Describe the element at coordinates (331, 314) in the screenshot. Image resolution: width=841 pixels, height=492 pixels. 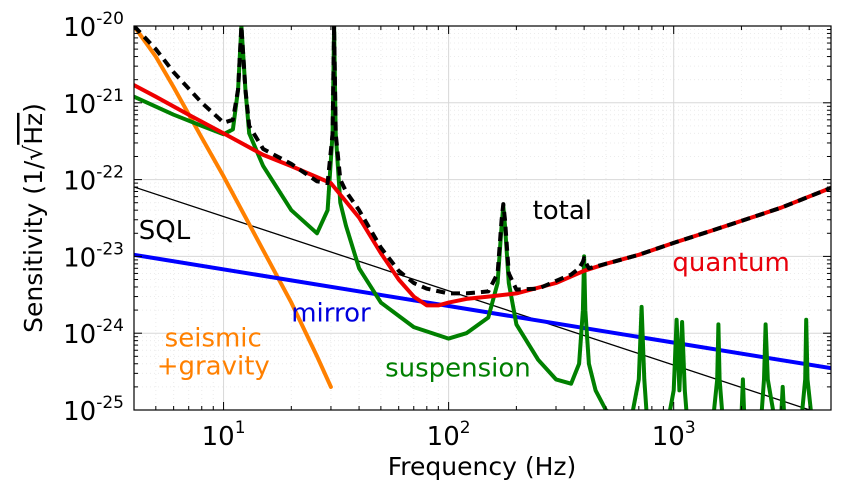
I see `annotation-mirror: mirror` at that location.